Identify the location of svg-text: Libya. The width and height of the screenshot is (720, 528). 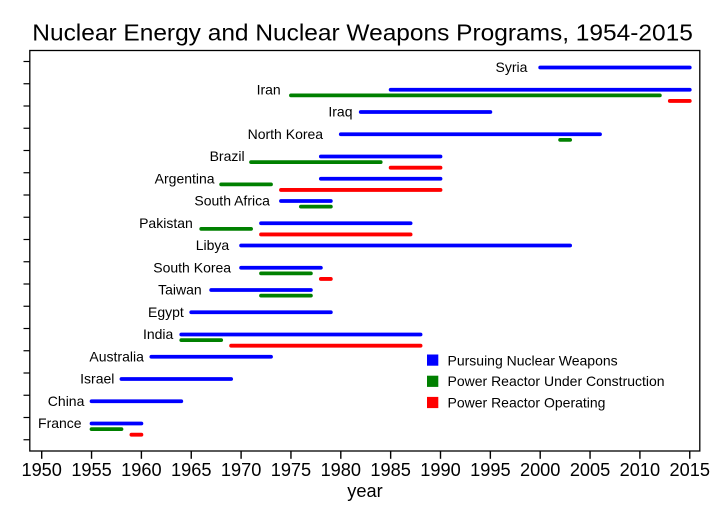
(213, 245).